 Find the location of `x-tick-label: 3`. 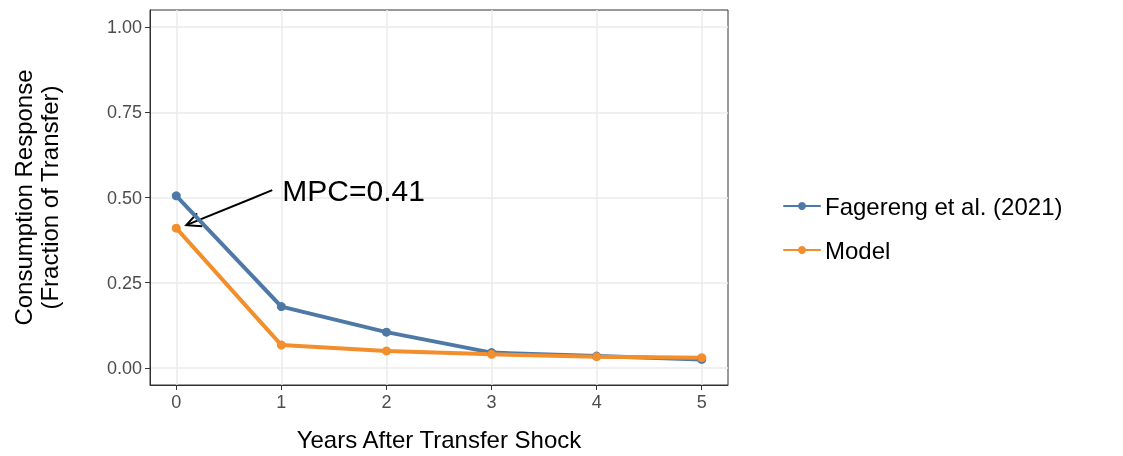

x-tick-label: 3 is located at coordinates (491, 402).